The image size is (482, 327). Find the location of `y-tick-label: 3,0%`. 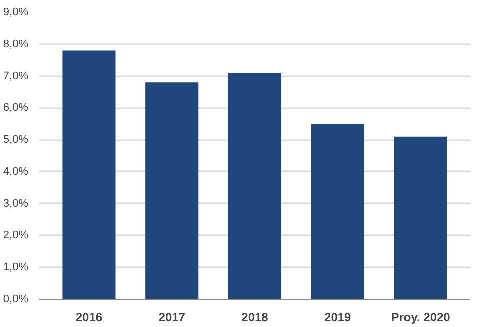

y-tick-label: 3,0% is located at coordinates (16, 204).